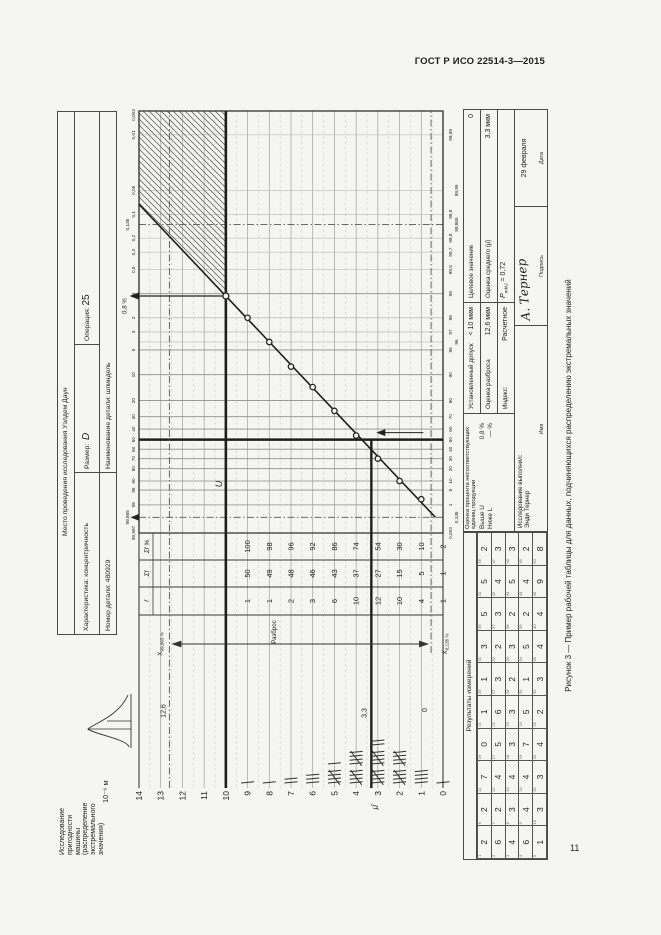 Image resolution: width=661 pixels, height=935 pixels. I want to click on result-cell: 31 3, so click(484, 646).